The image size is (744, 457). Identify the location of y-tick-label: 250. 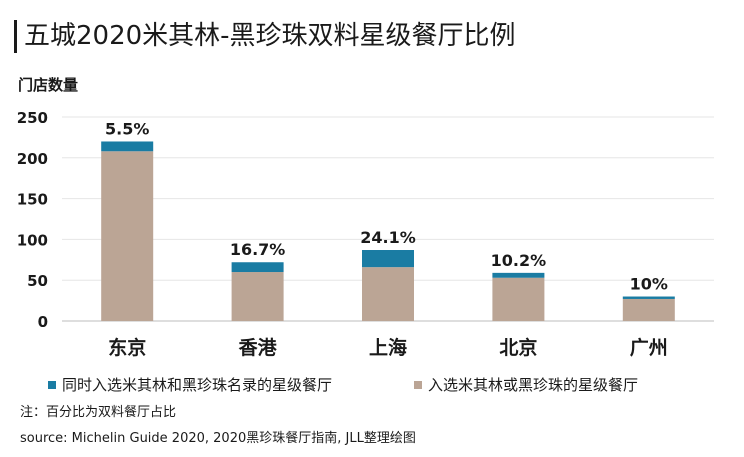
(32, 118).